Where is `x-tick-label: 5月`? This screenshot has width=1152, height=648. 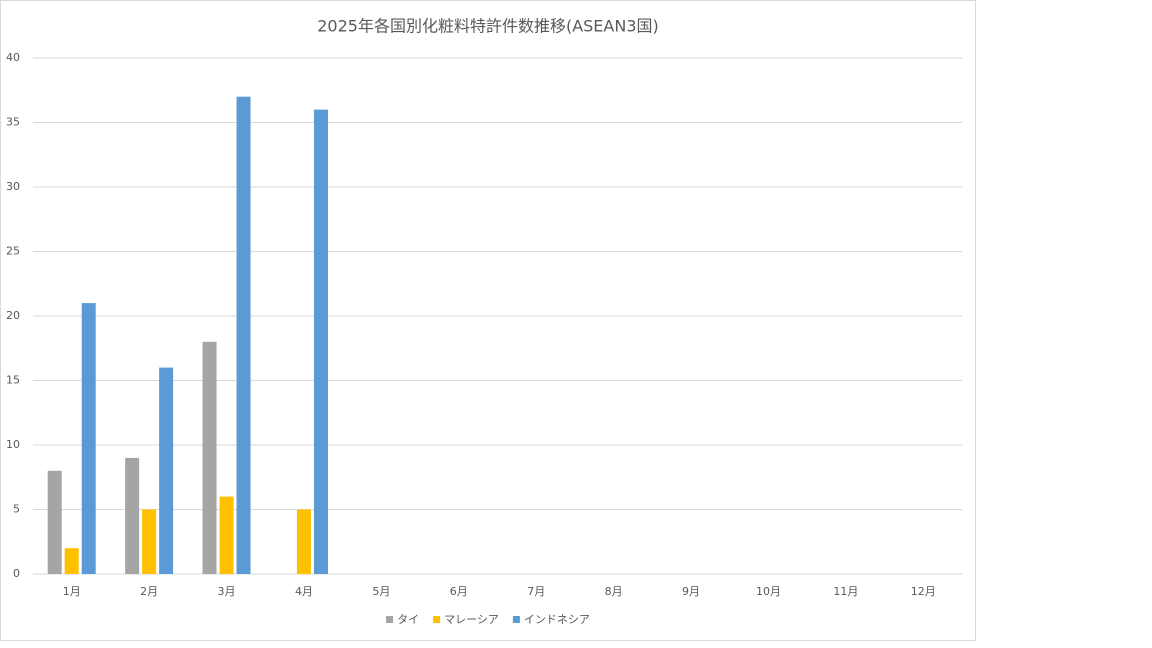 x-tick-label: 5月 is located at coordinates (381, 591).